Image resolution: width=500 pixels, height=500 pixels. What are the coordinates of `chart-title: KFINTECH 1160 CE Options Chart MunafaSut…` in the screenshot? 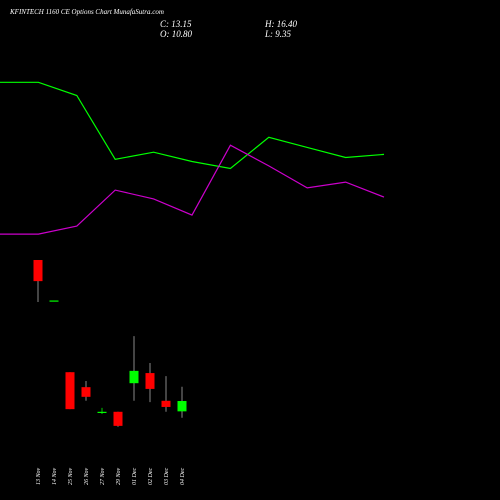 It's located at (86, 12).